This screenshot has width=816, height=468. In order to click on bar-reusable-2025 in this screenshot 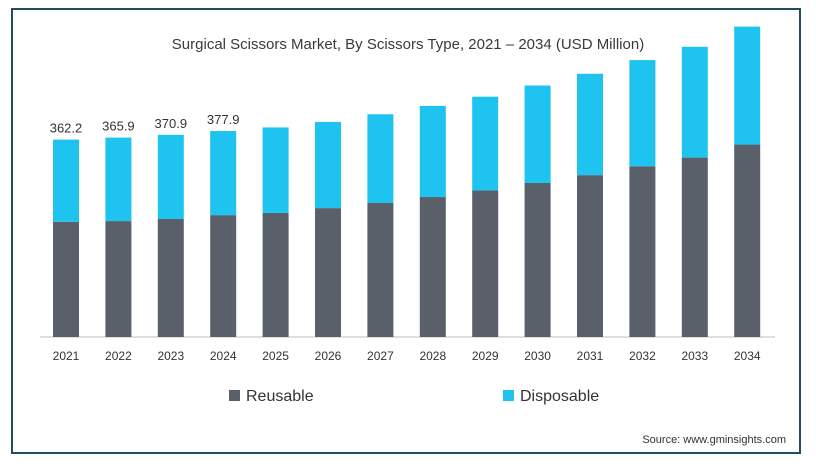, I will do `click(275, 274)`.